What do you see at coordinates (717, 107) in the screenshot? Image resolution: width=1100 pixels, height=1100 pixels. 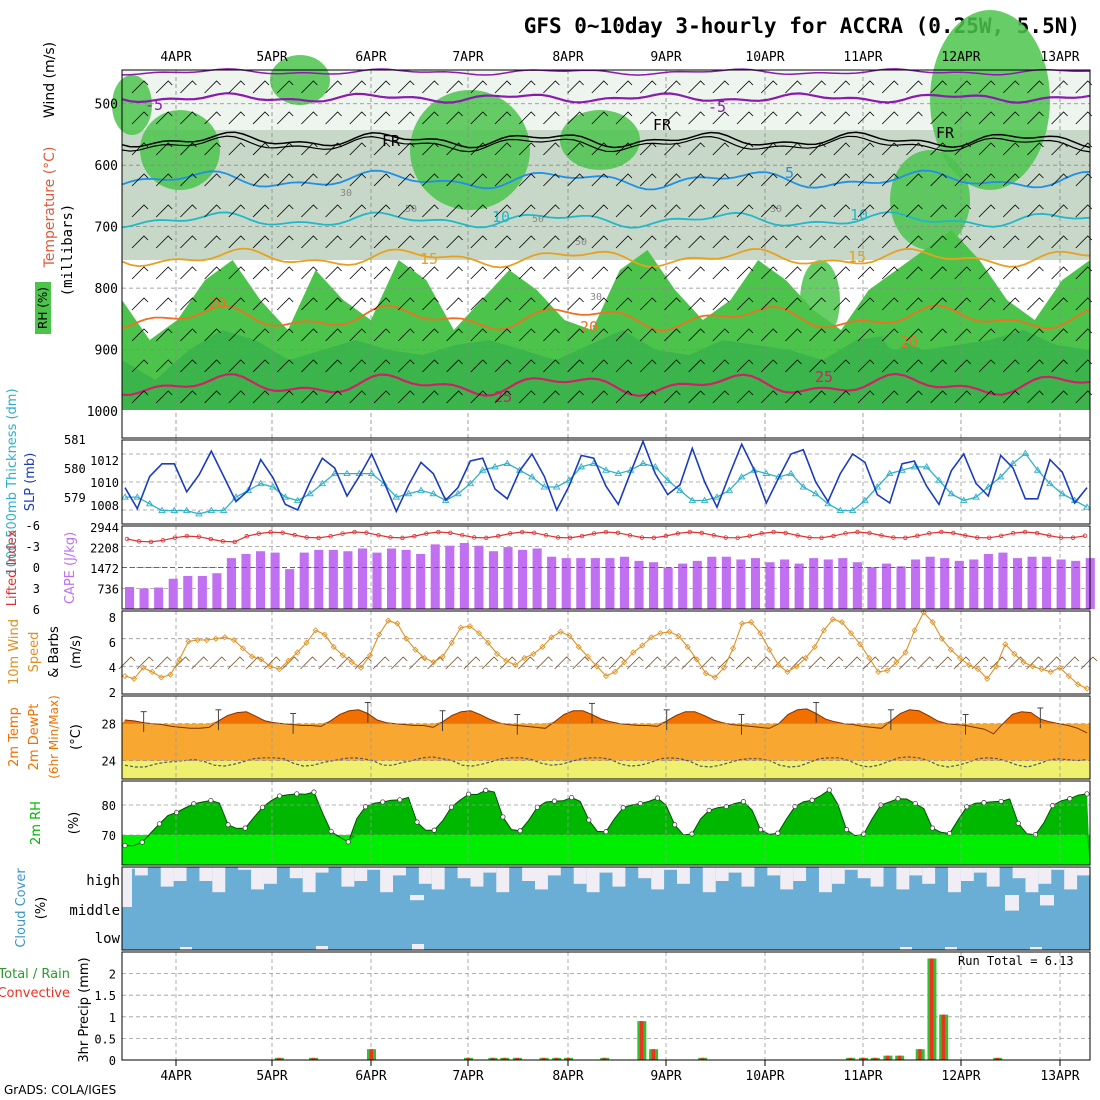 I see `contour-label: -5` at bounding box center [717, 107].